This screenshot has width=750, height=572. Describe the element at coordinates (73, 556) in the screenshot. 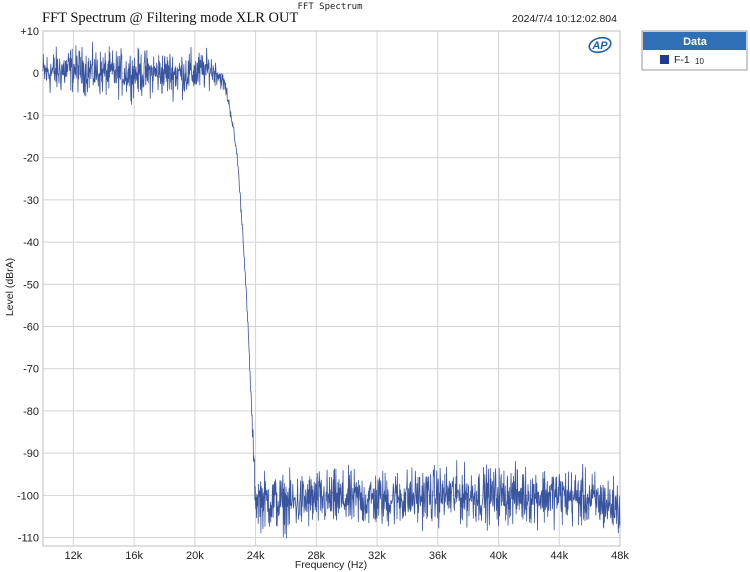

I see `x-tick-label: 12k` at that location.